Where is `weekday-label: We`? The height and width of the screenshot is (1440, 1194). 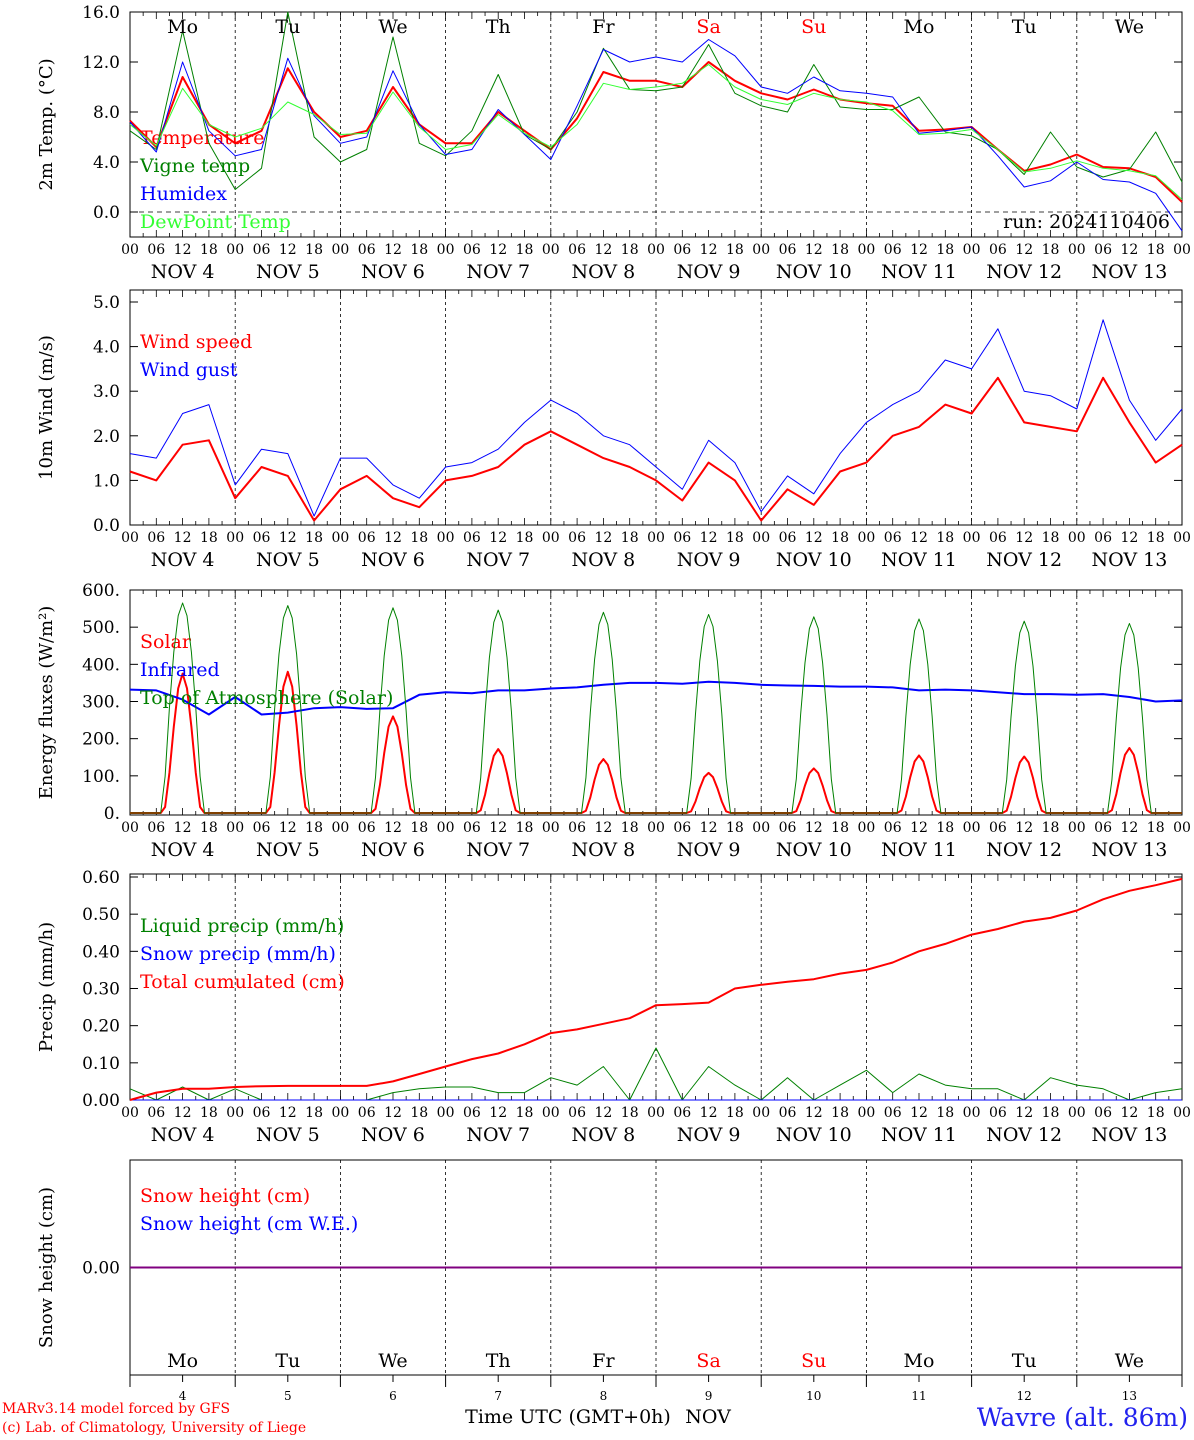 weekday-label: We is located at coordinates (392, 27).